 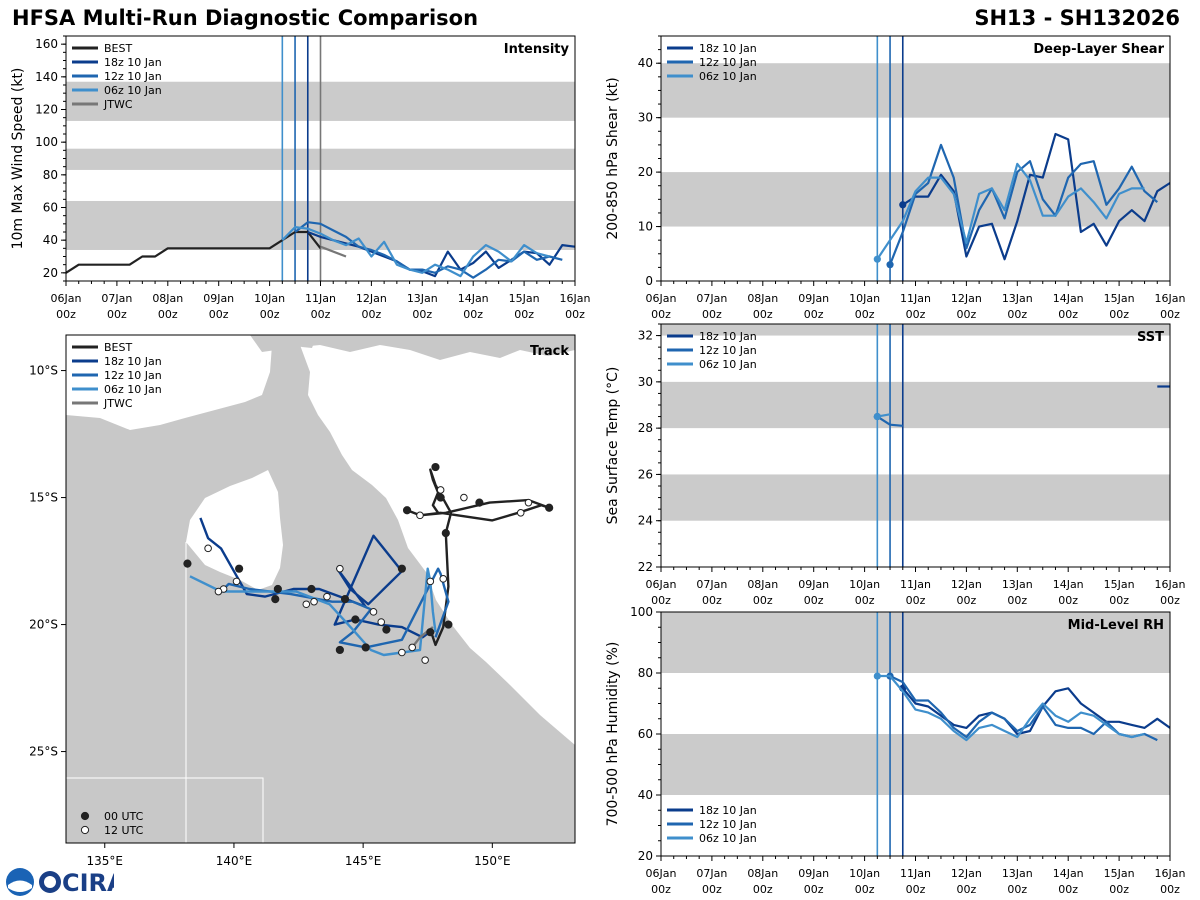 I want to click on x-tick-day: 06Jan, so click(x=661, y=298).